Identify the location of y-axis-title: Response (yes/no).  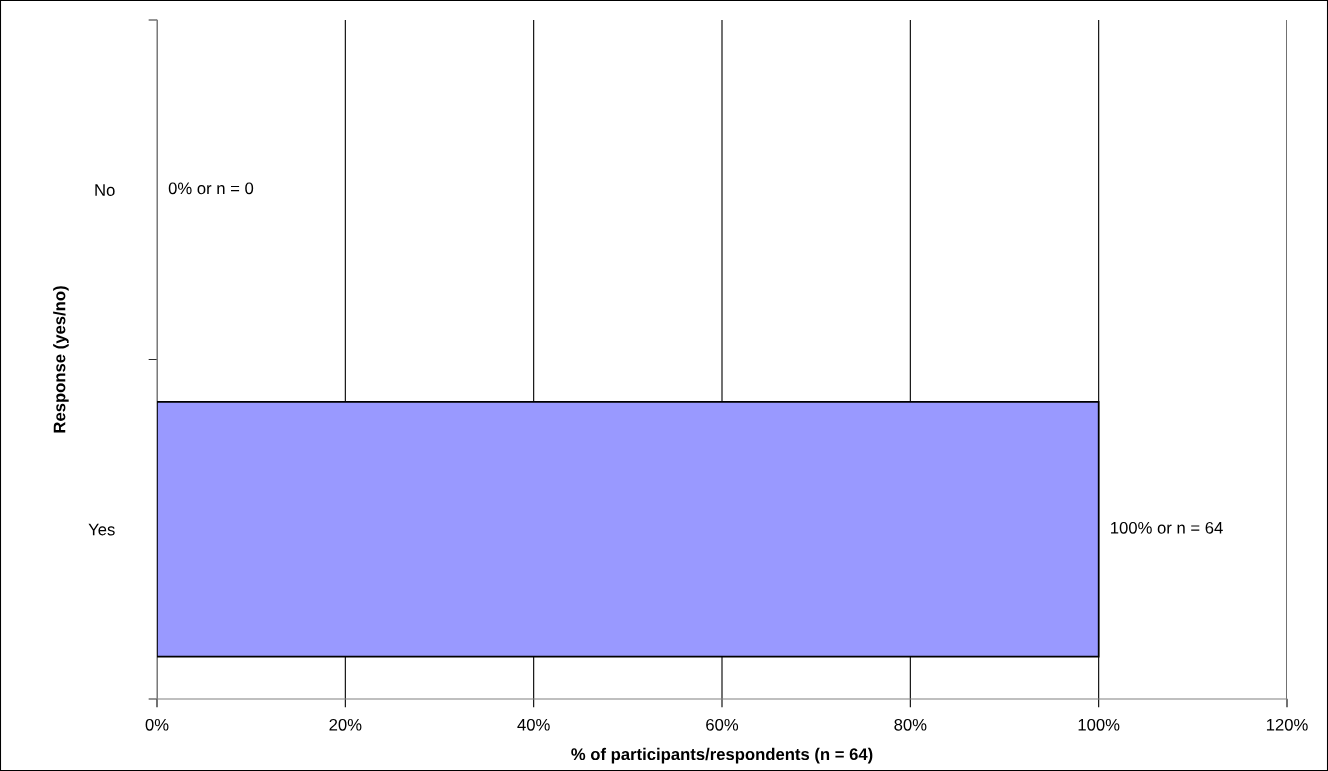
(61, 359).